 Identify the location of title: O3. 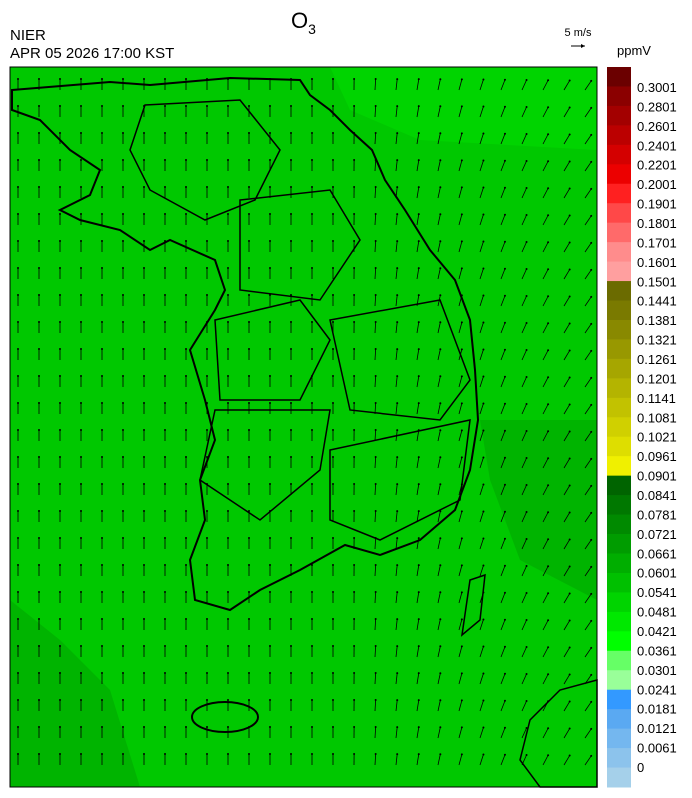
(303, 22).